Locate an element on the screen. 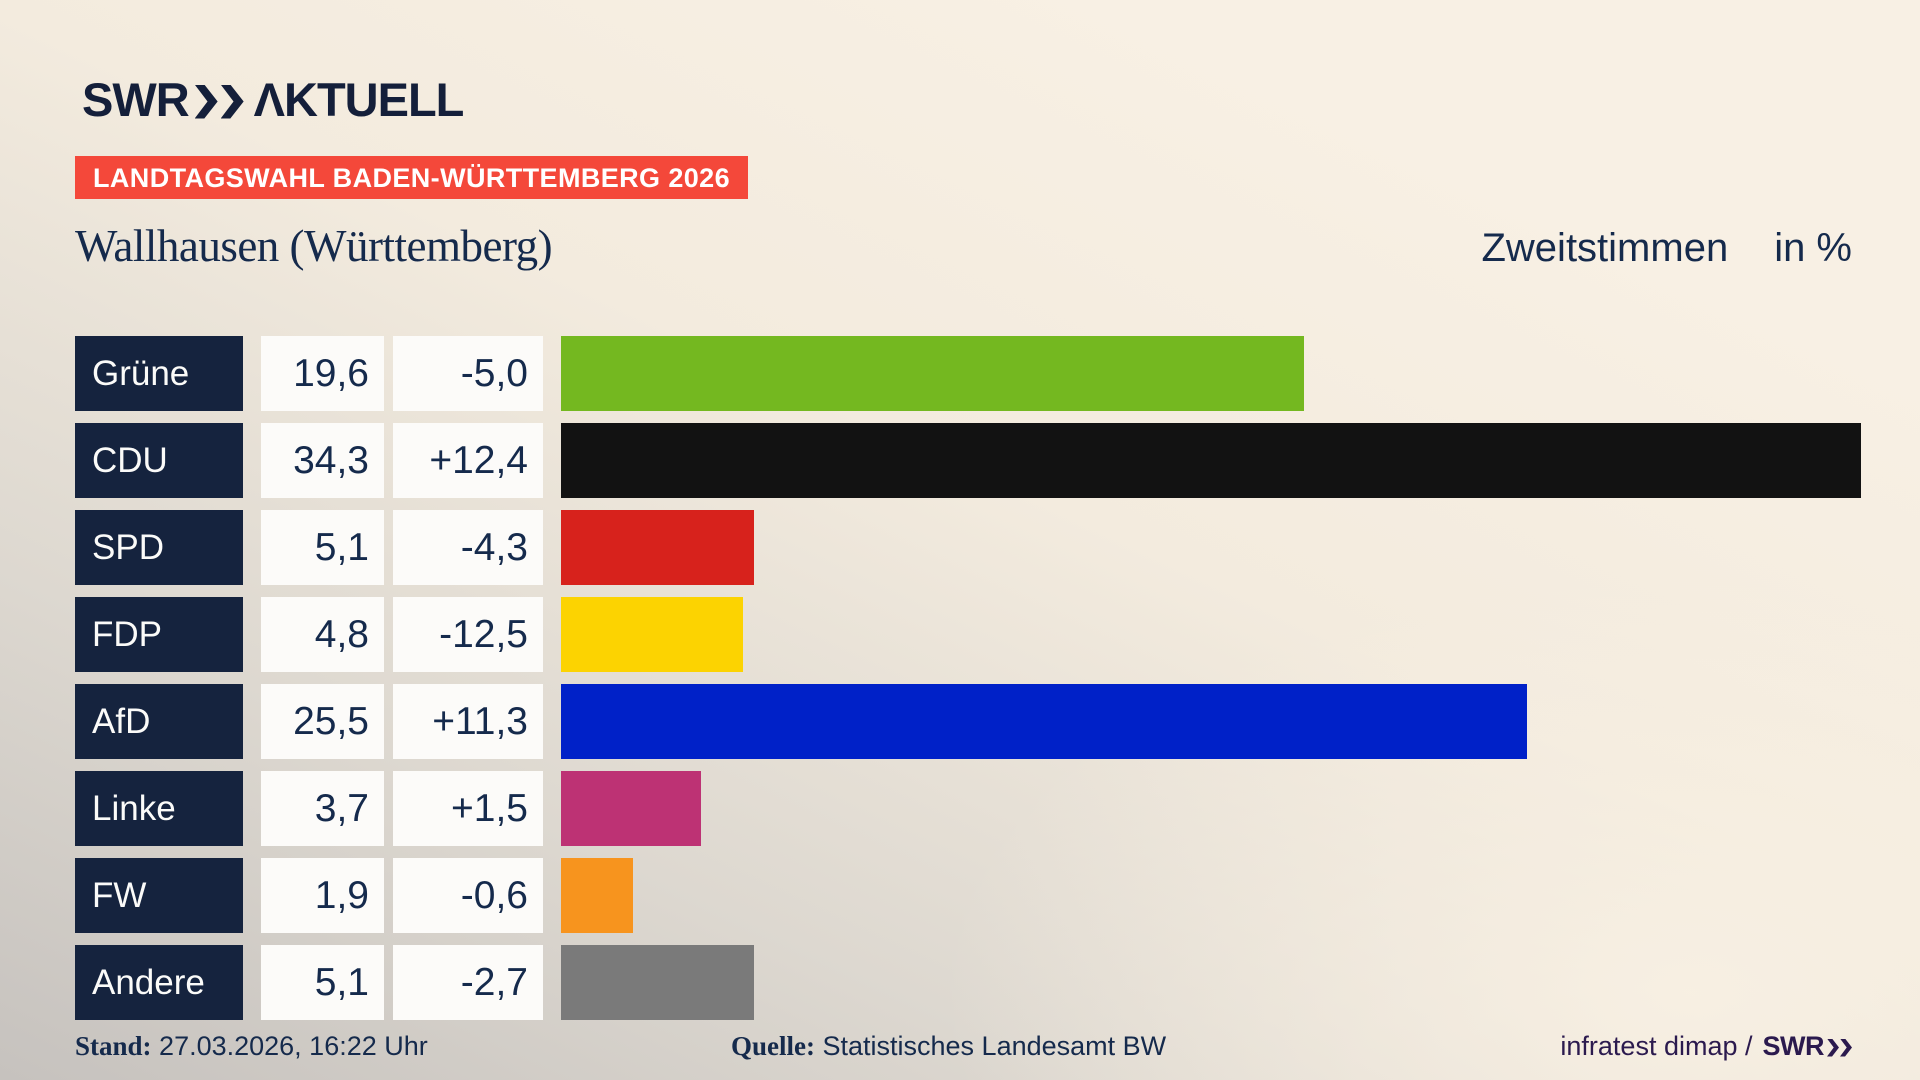 The image size is (1920, 1080). measure-name: Zweitstimmen is located at coordinates (1605, 248).